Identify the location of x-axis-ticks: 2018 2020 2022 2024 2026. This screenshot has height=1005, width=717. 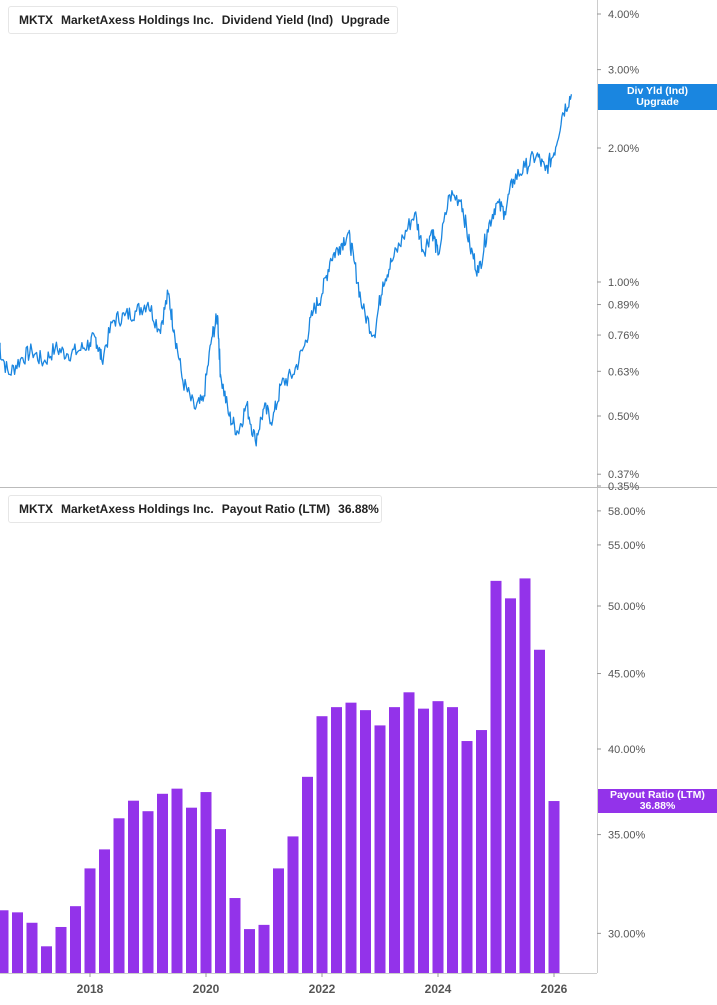
(322, 984).